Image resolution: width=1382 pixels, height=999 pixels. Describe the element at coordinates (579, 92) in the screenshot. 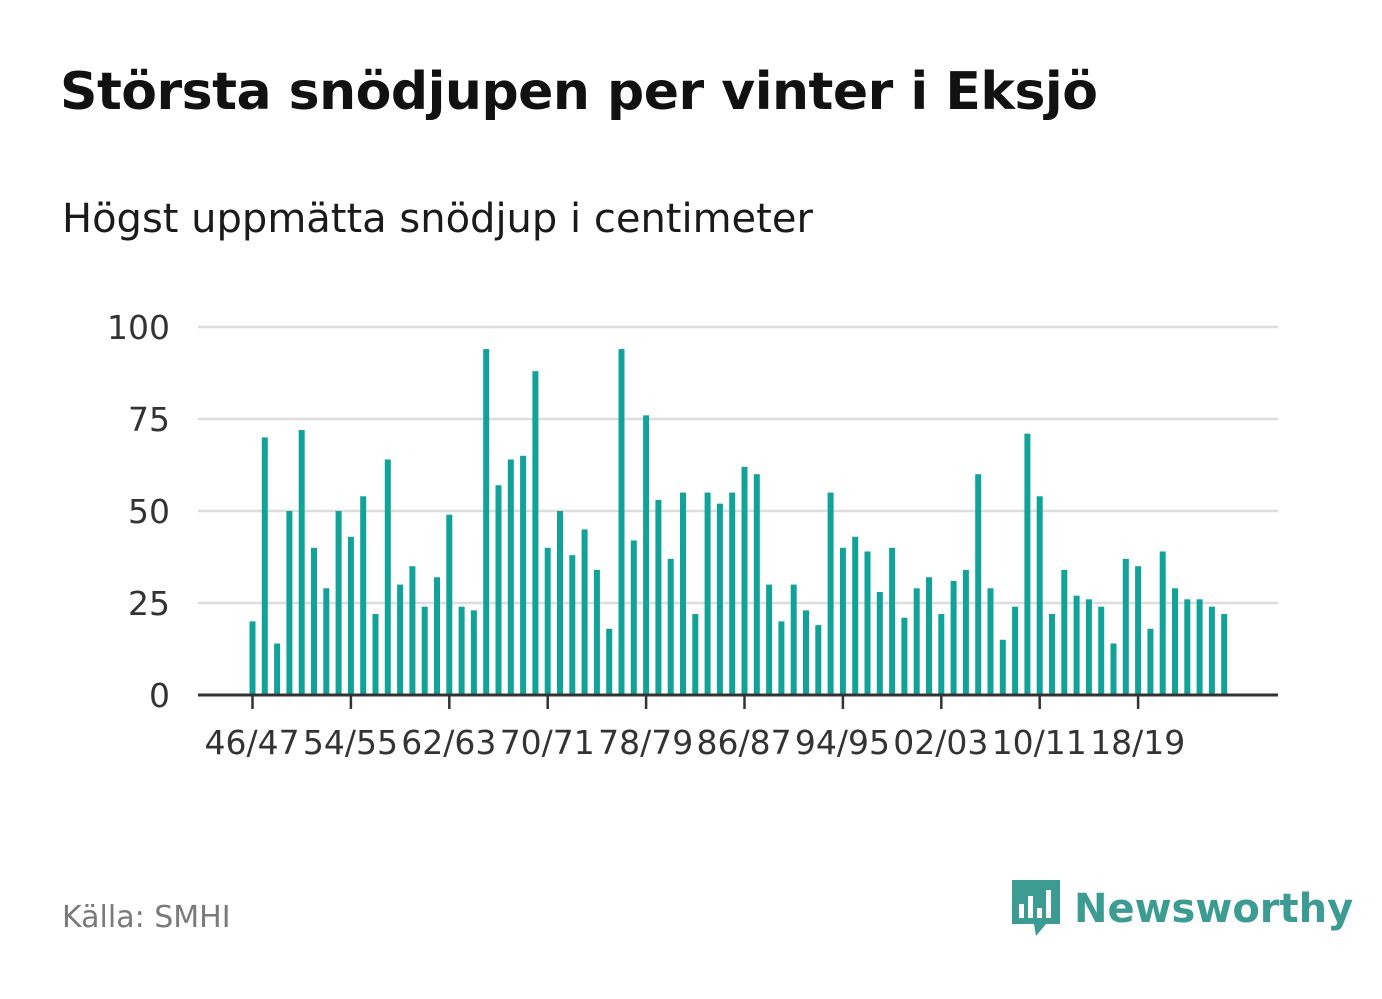

I see `chart-title: Största snödjupen per vinter i Eksjö` at that location.